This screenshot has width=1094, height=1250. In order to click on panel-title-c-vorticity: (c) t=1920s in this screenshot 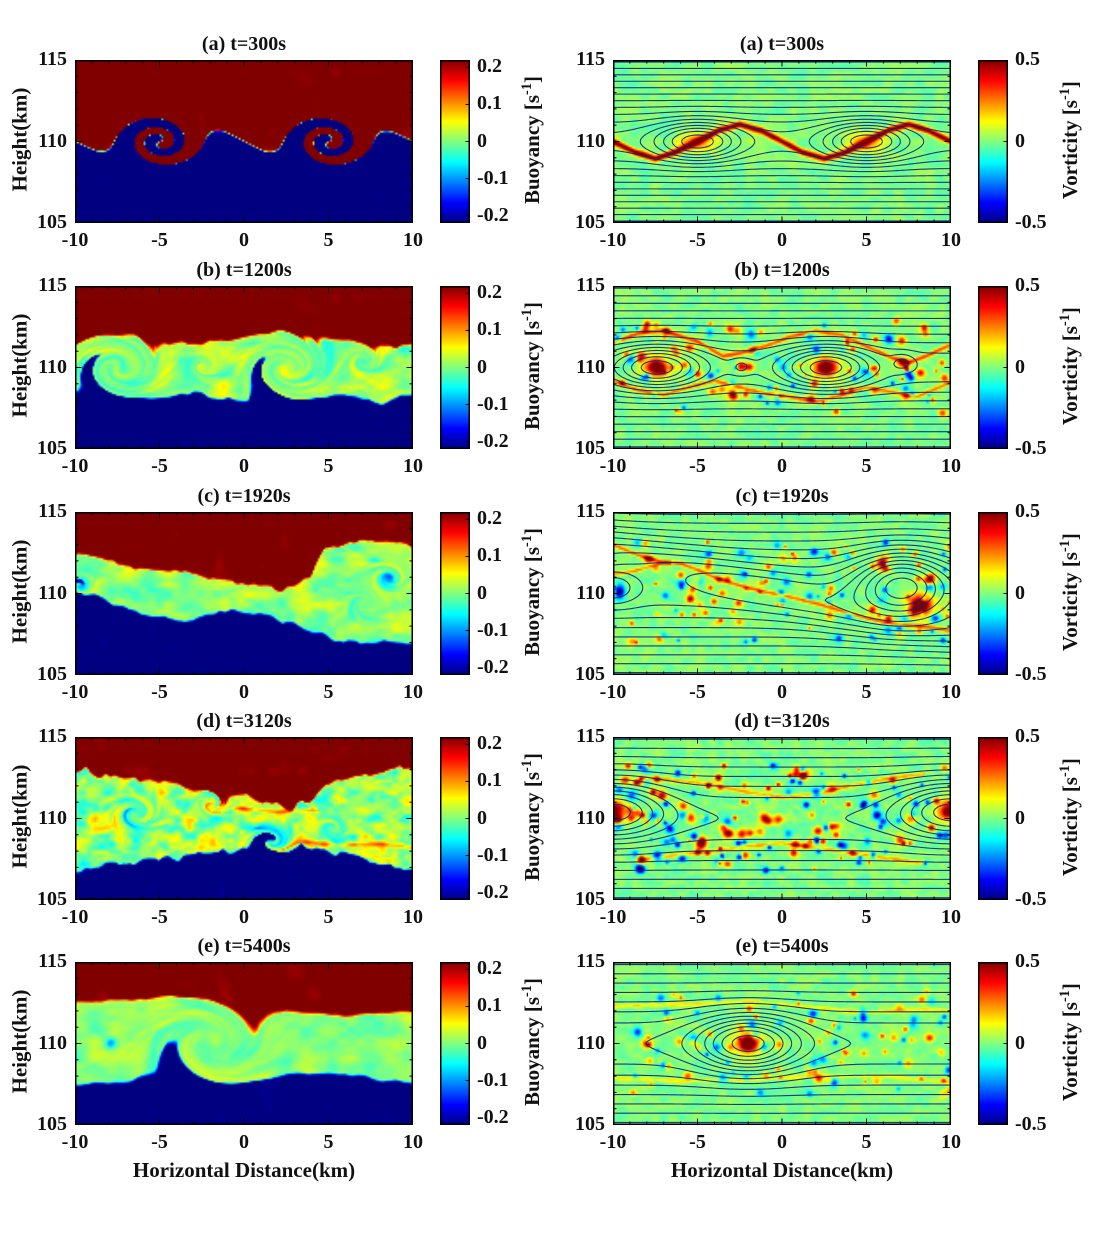, I will do `click(782, 496)`.